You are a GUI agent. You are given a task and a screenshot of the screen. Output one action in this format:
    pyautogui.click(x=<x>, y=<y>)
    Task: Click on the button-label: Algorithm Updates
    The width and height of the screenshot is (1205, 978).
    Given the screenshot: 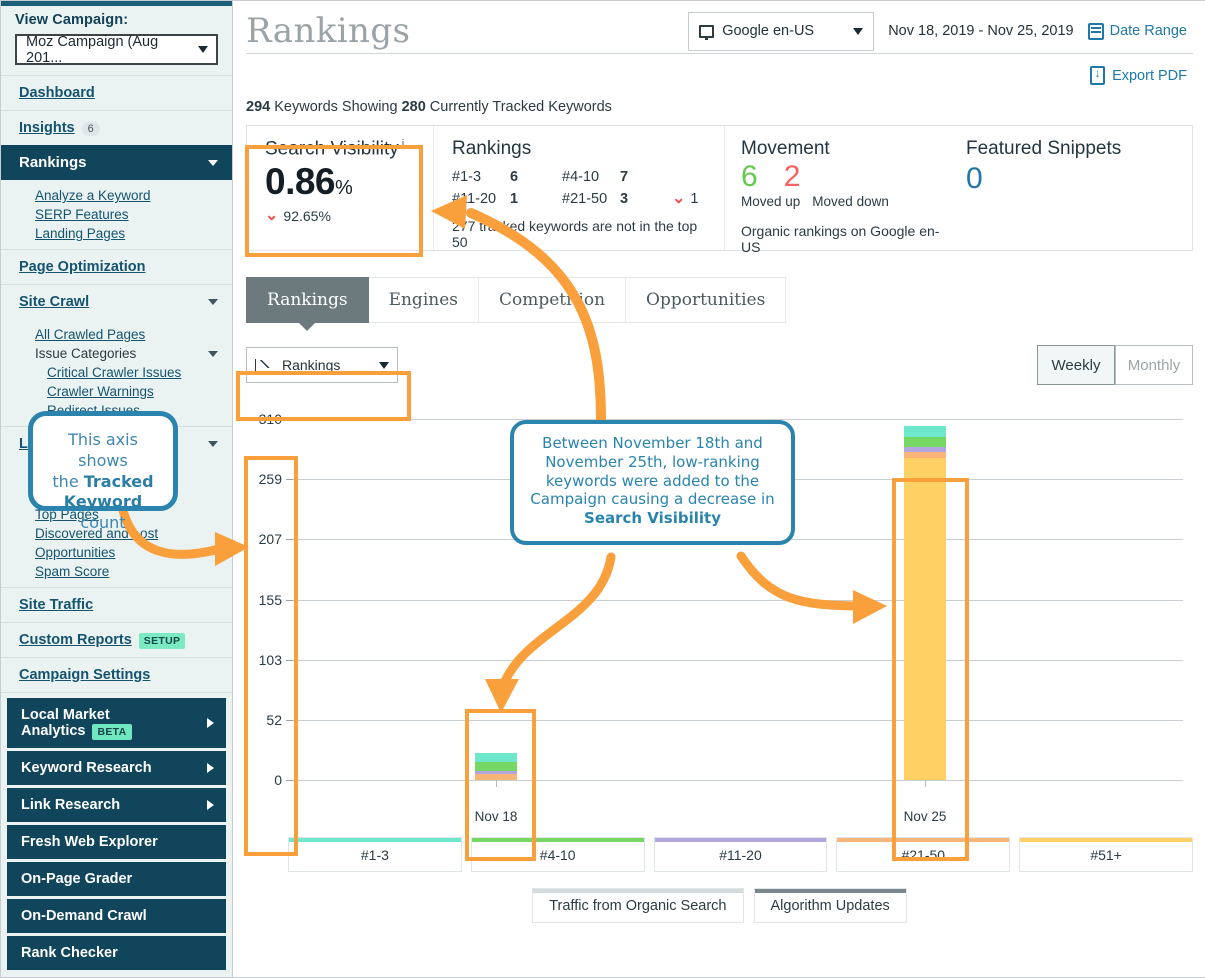 What is the action you would take?
    pyautogui.click(x=830, y=905)
    